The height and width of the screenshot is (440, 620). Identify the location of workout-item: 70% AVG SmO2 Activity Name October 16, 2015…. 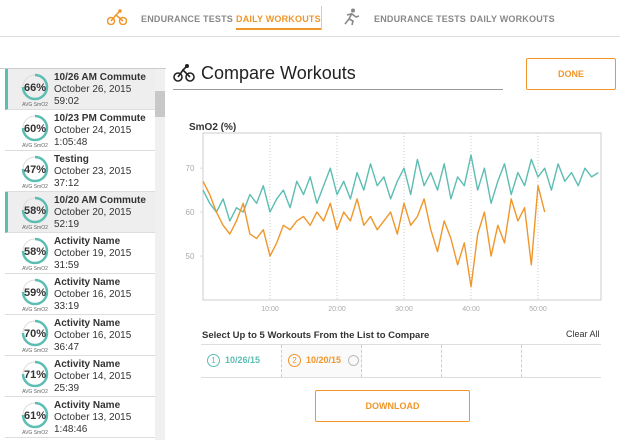
(80, 335).